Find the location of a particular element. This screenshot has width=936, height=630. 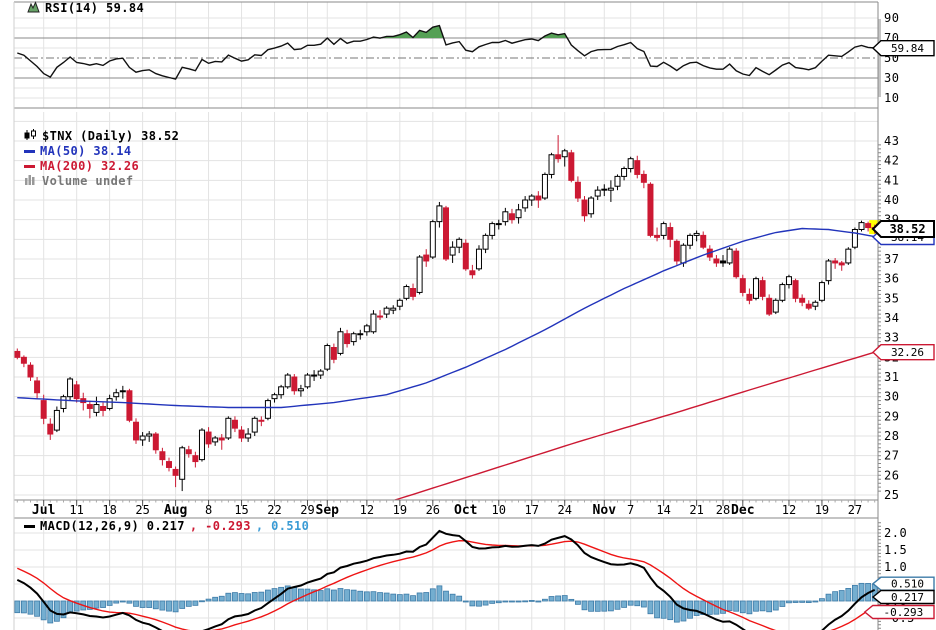

ma50-legend-label: MA(50) 38.14 is located at coordinates (86, 151).